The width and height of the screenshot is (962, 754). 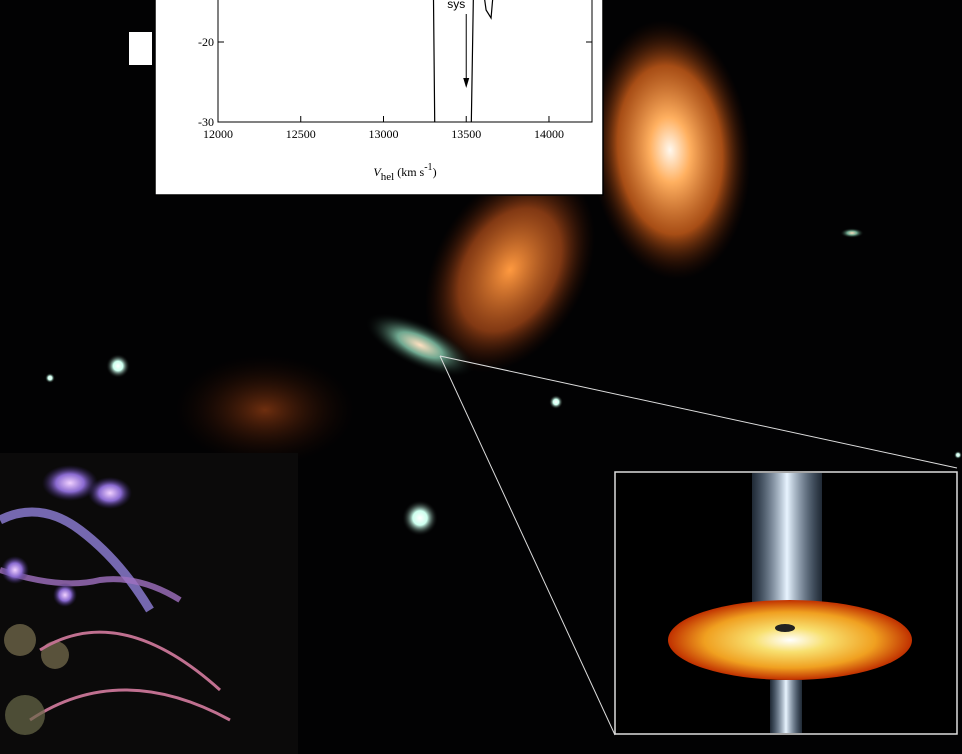 I want to click on y-tick-label: -30, so click(x=206, y=122).